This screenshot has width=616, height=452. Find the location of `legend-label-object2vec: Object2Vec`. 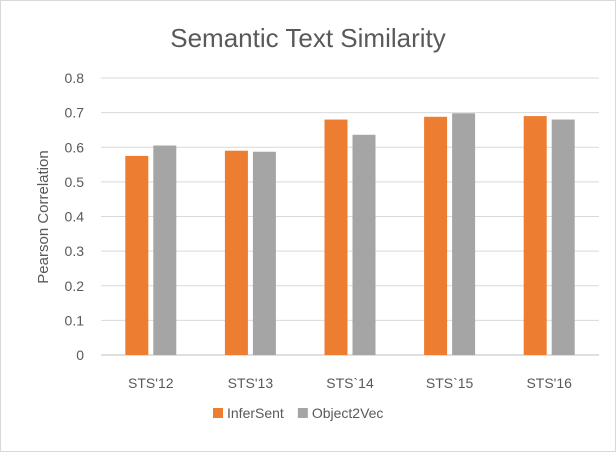

legend-label-object2vec: Object2Vec is located at coordinates (348, 413).